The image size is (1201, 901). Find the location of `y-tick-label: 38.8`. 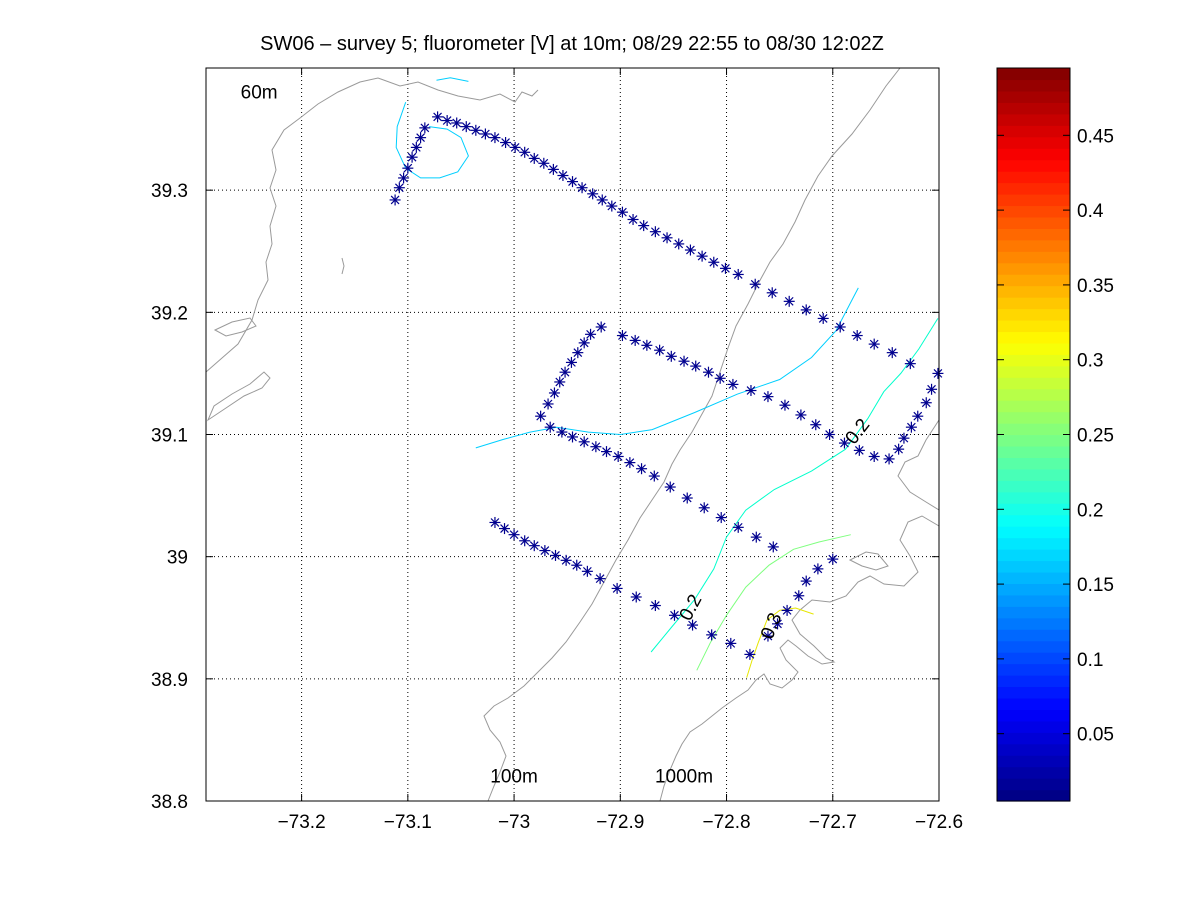

y-tick-label: 38.8 is located at coordinates (169, 802).